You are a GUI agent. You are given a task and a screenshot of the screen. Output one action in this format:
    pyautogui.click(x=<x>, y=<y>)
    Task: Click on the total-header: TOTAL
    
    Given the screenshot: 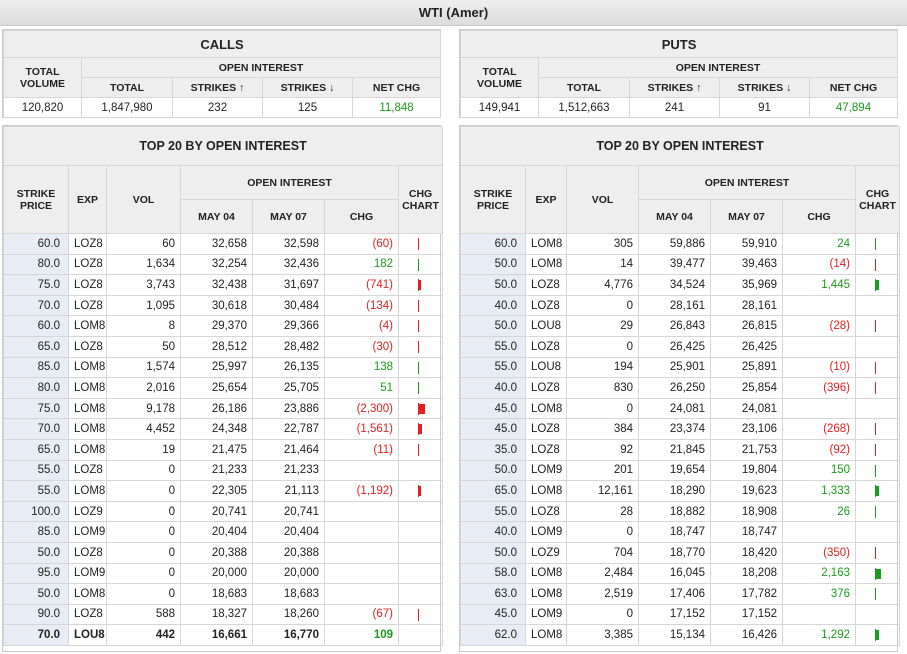 What is the action you would take?
    pyautogui.click(x=127, y=87)
    